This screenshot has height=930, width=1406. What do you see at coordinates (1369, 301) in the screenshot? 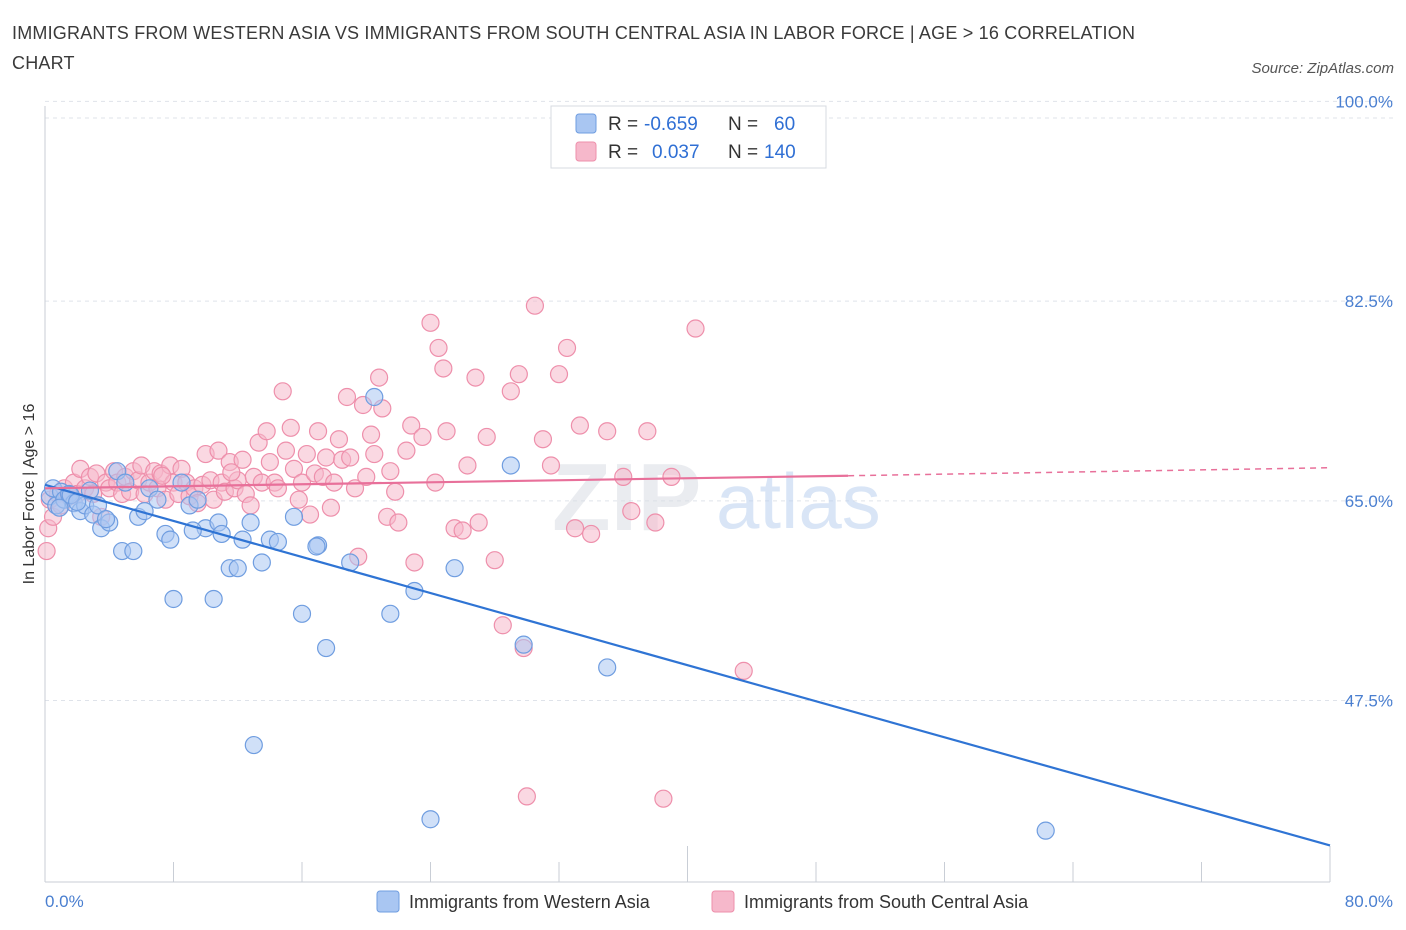
I see `y-tick-label: 82.5%` at bounding box center [1369, 301].